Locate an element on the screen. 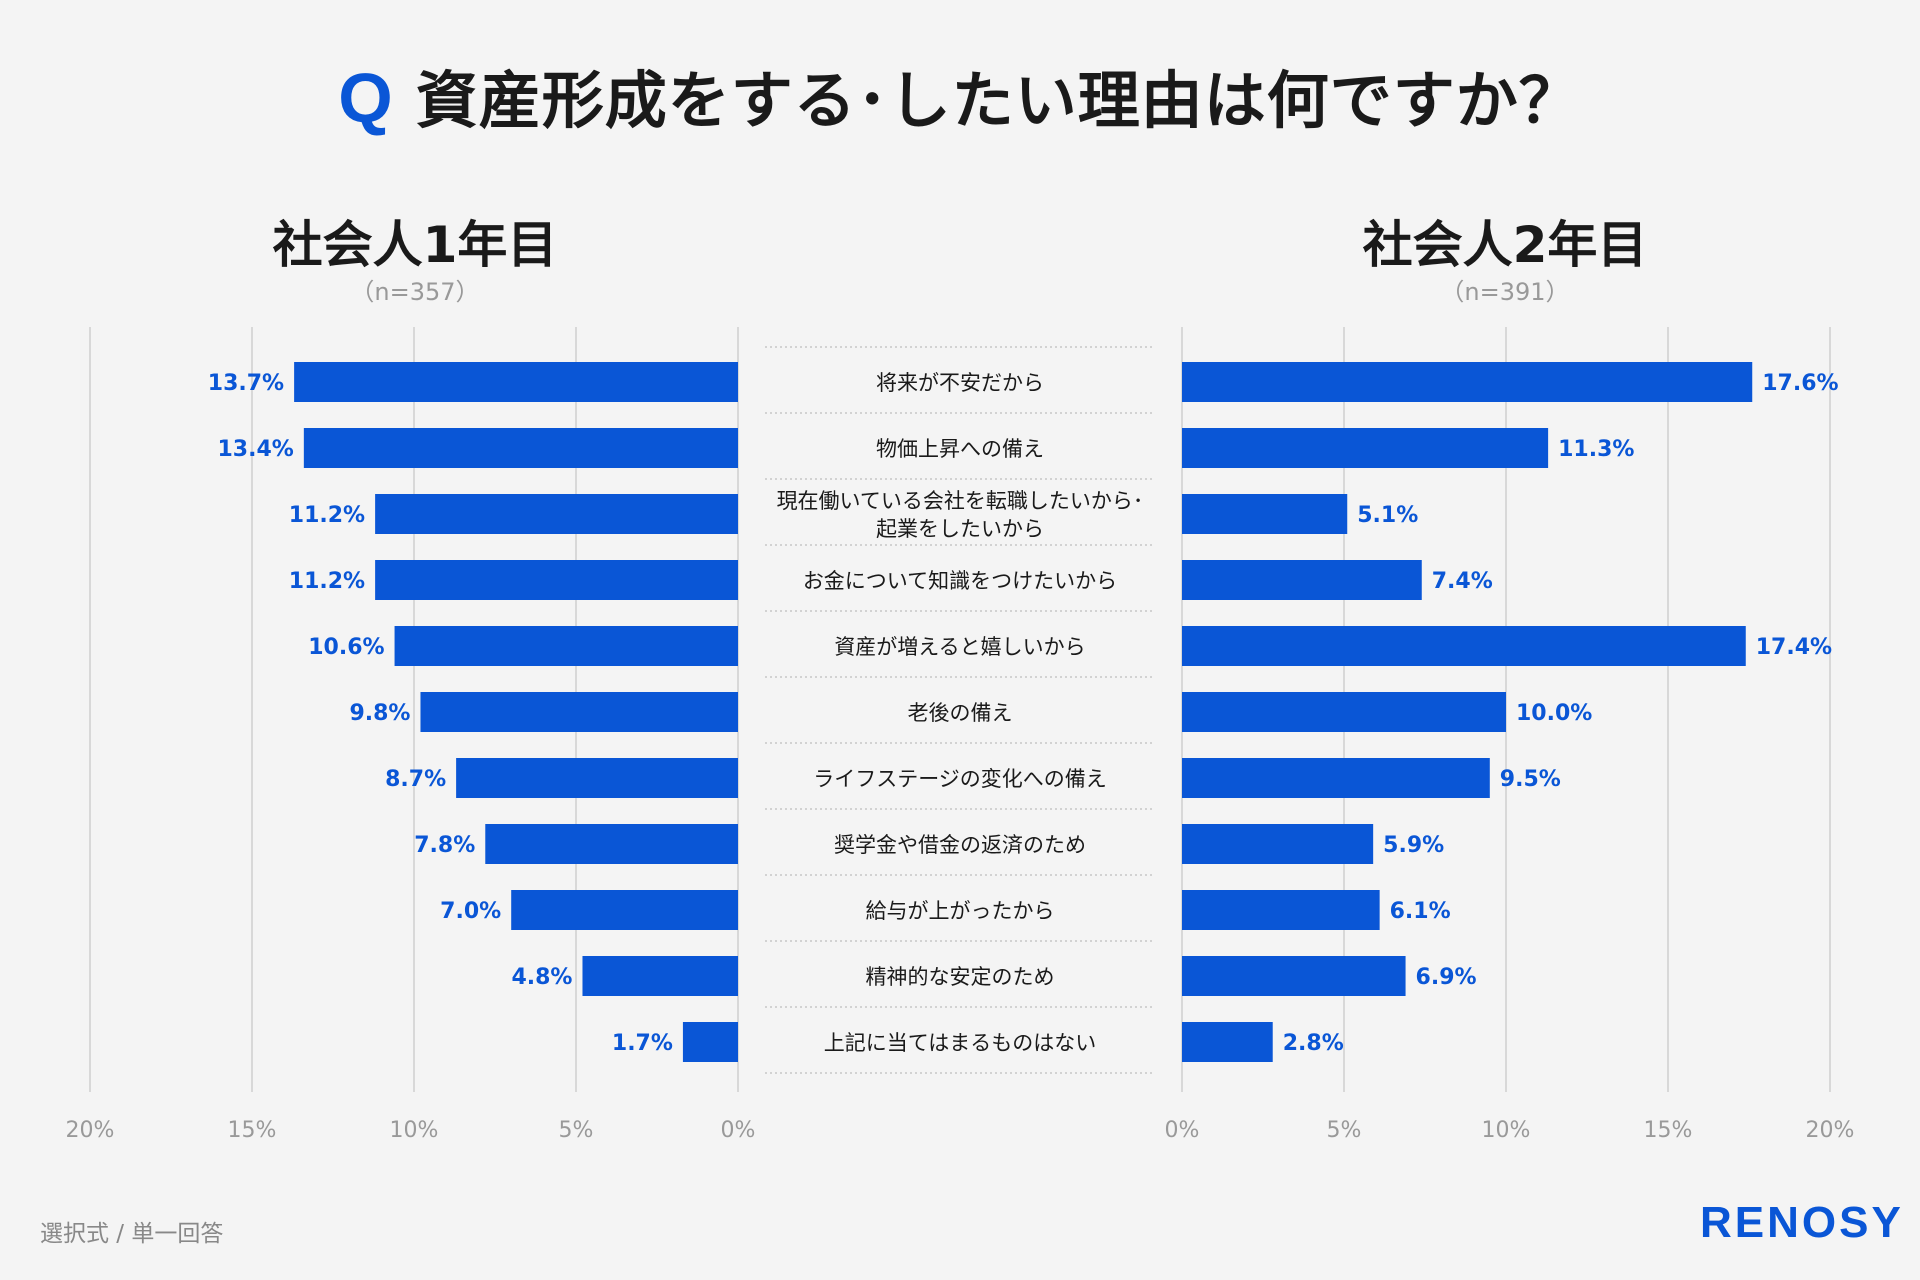  left-value-label: 13.4% is located at coordinates (256, 449).